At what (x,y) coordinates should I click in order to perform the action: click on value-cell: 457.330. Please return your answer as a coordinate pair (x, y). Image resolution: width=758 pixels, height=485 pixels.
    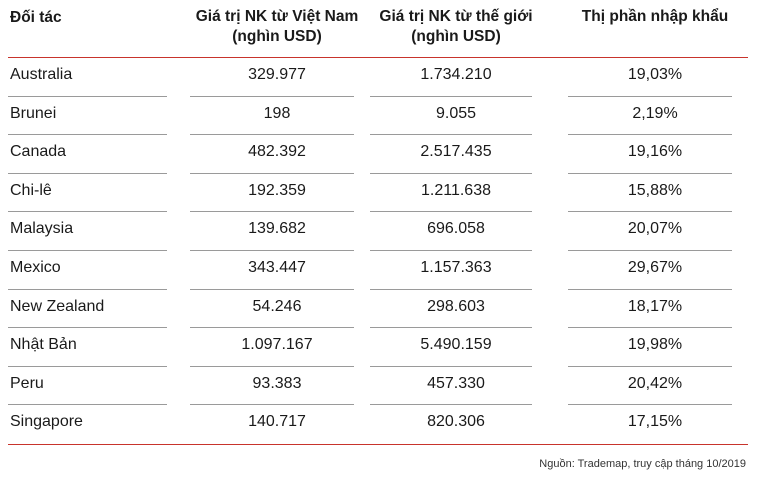
    Looking at the image, I should click on (456, 383).